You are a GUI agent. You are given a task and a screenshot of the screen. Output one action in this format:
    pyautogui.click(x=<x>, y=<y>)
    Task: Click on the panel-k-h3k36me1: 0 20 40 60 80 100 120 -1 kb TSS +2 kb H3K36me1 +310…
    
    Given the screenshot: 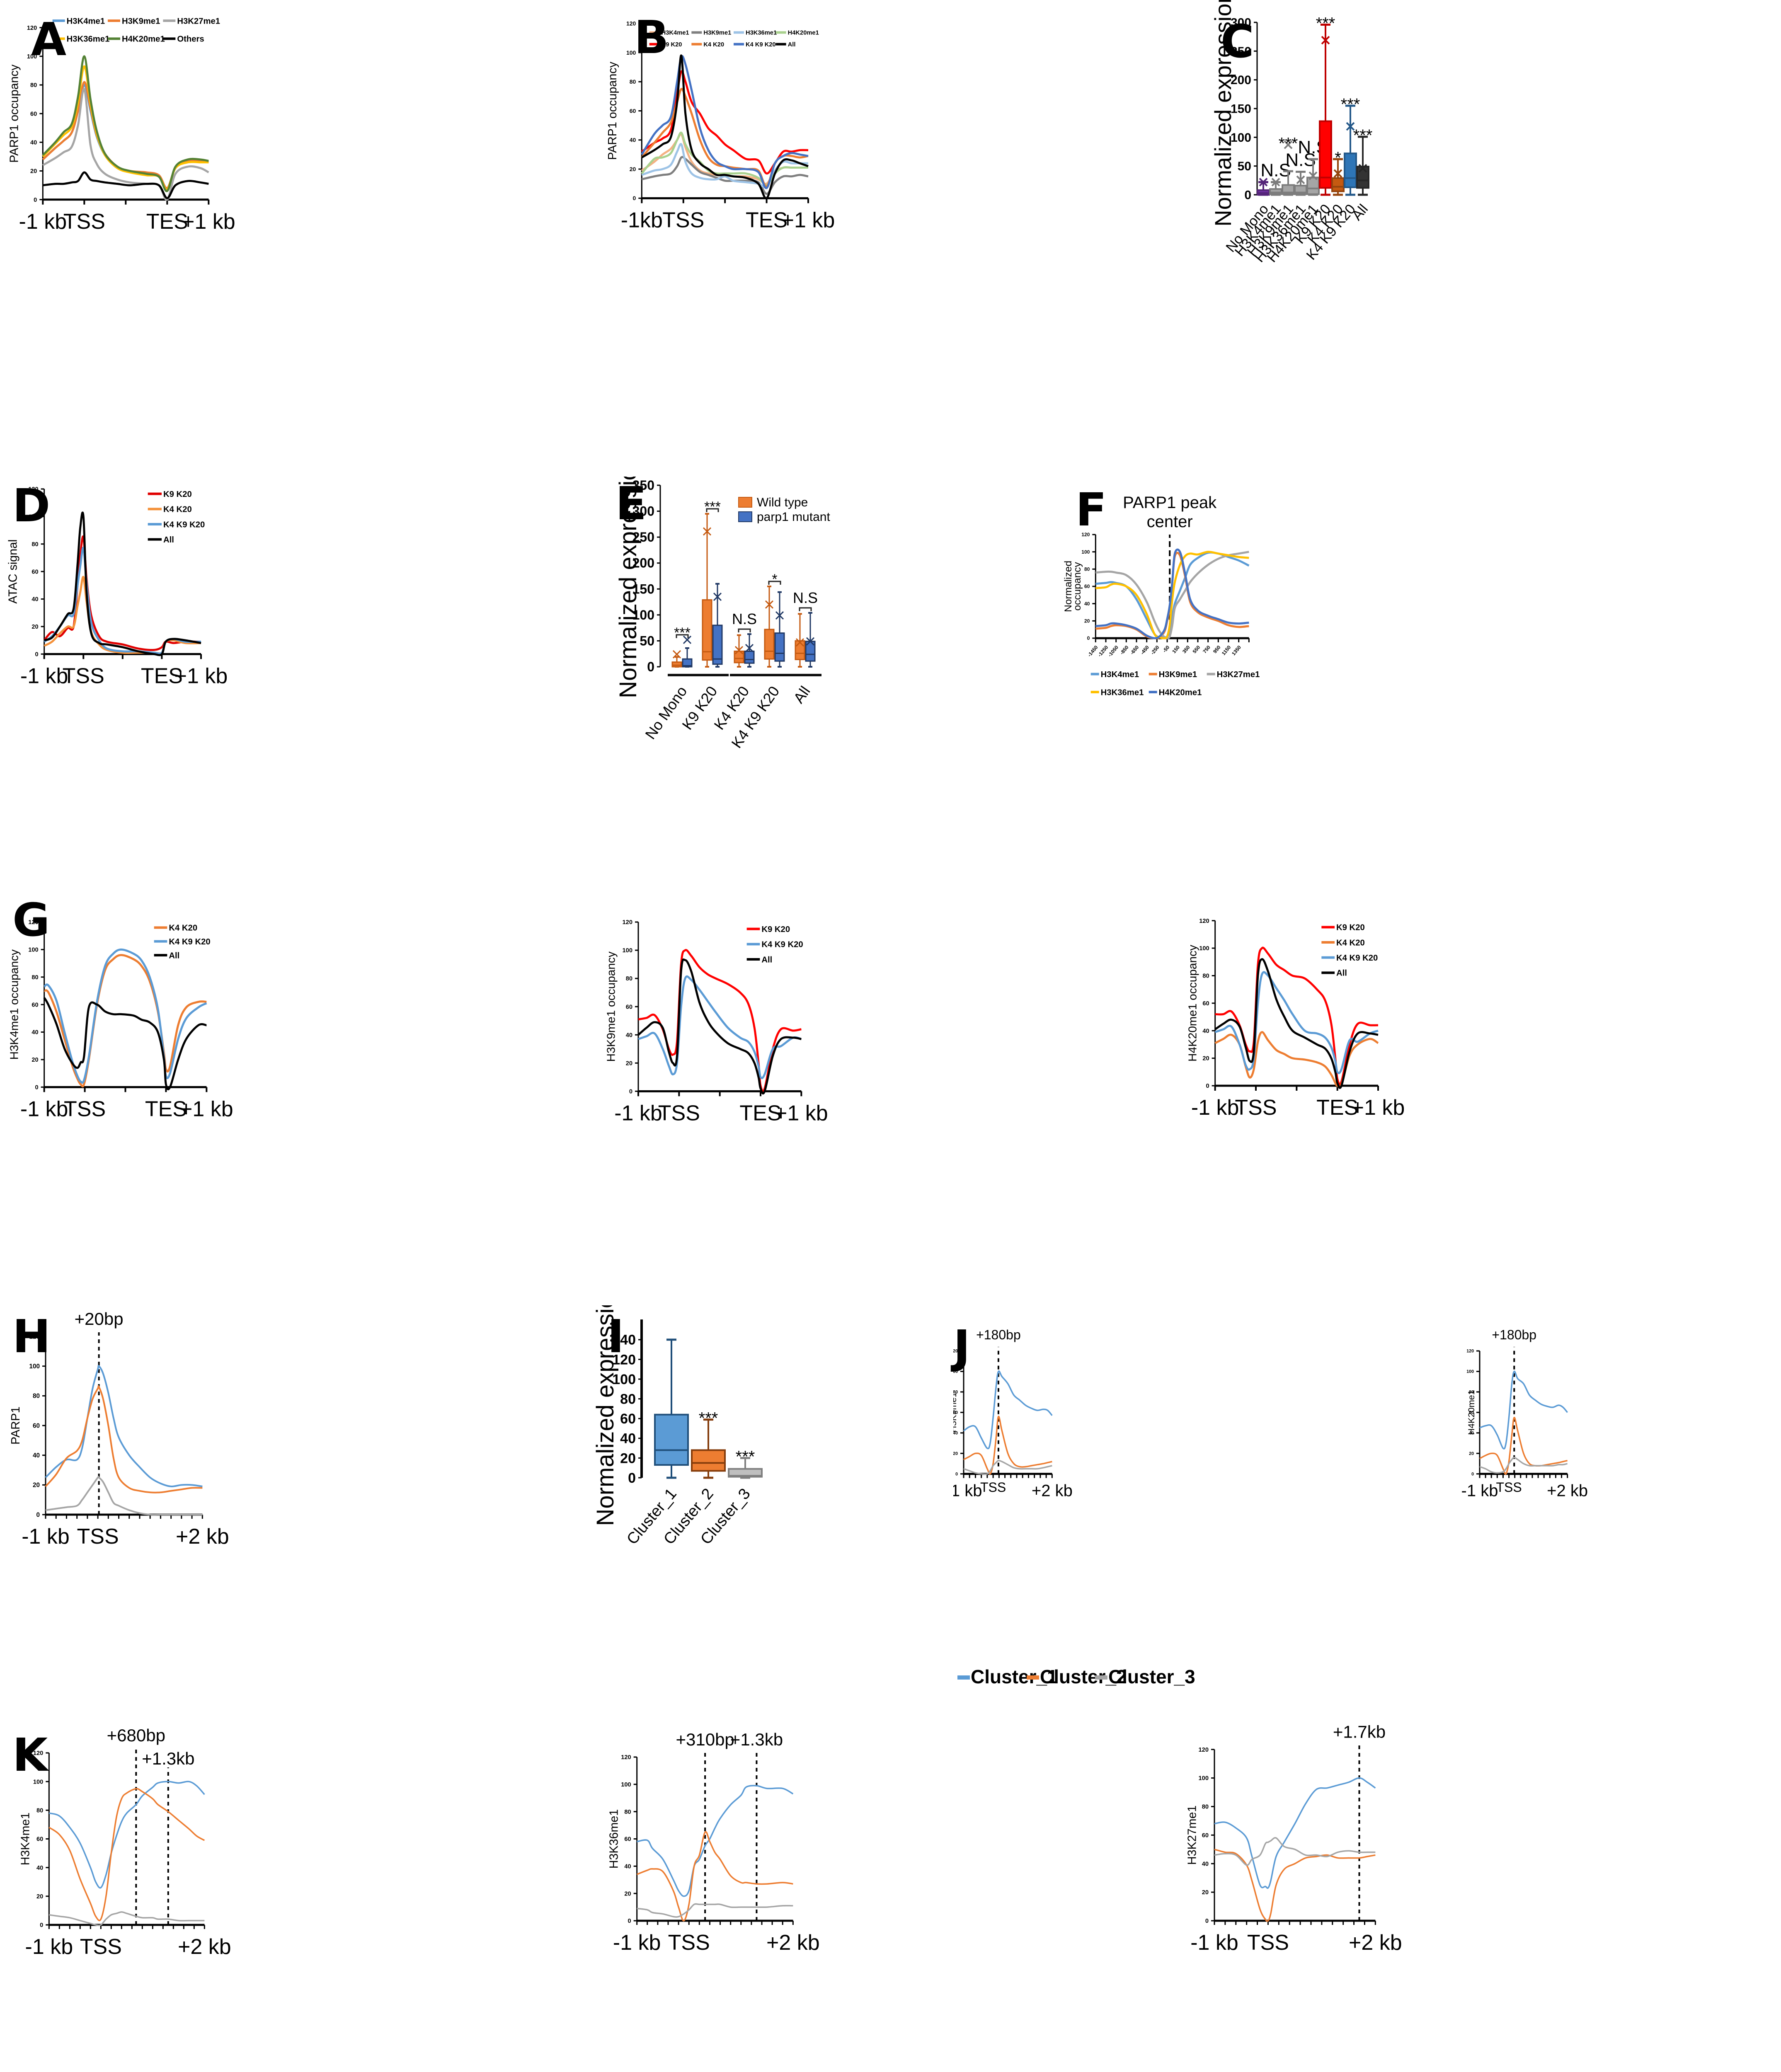 What is the action you would take?
    pyautogui.click(x=895, y=1896)
    